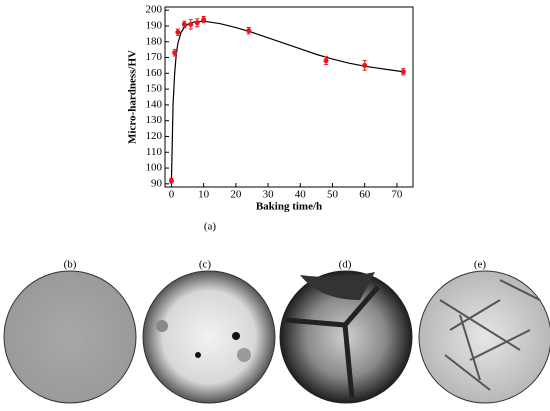  What do you see at coordinates (154, 57) in the screenshot?
I see `y-tick-label: 170` at bounding box center [154, 57].